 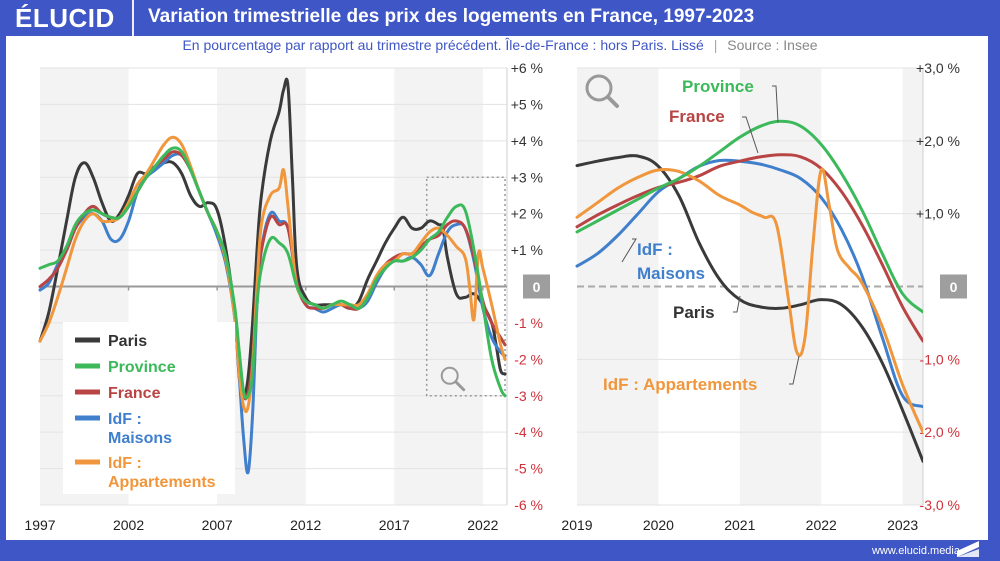 What do you see at coordinates (527, 141) in the screenshot?
I see `y-tick-label: +4 %` at bounding box center [527, 141].